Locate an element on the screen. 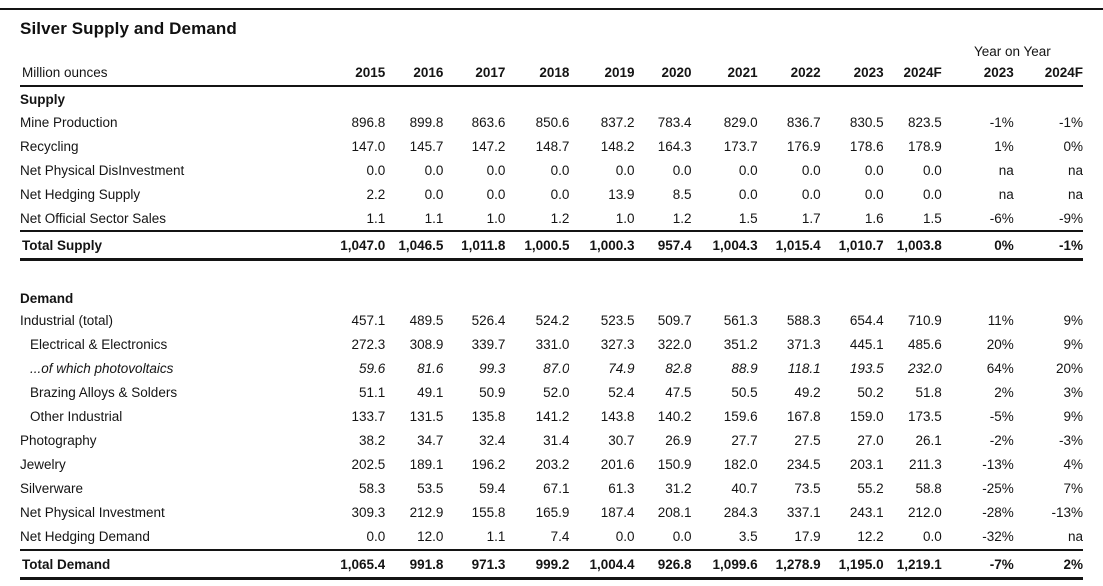 This screenshot has height=586, width=1103. value-cell: 73.5 is located at coordinates (807, 488).